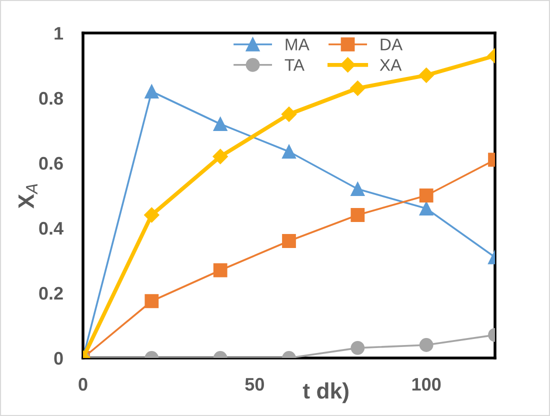 Image resolution: width=550 pixels, height=416 pixels. I want to click on legend-label: TA, so click(294, 65).